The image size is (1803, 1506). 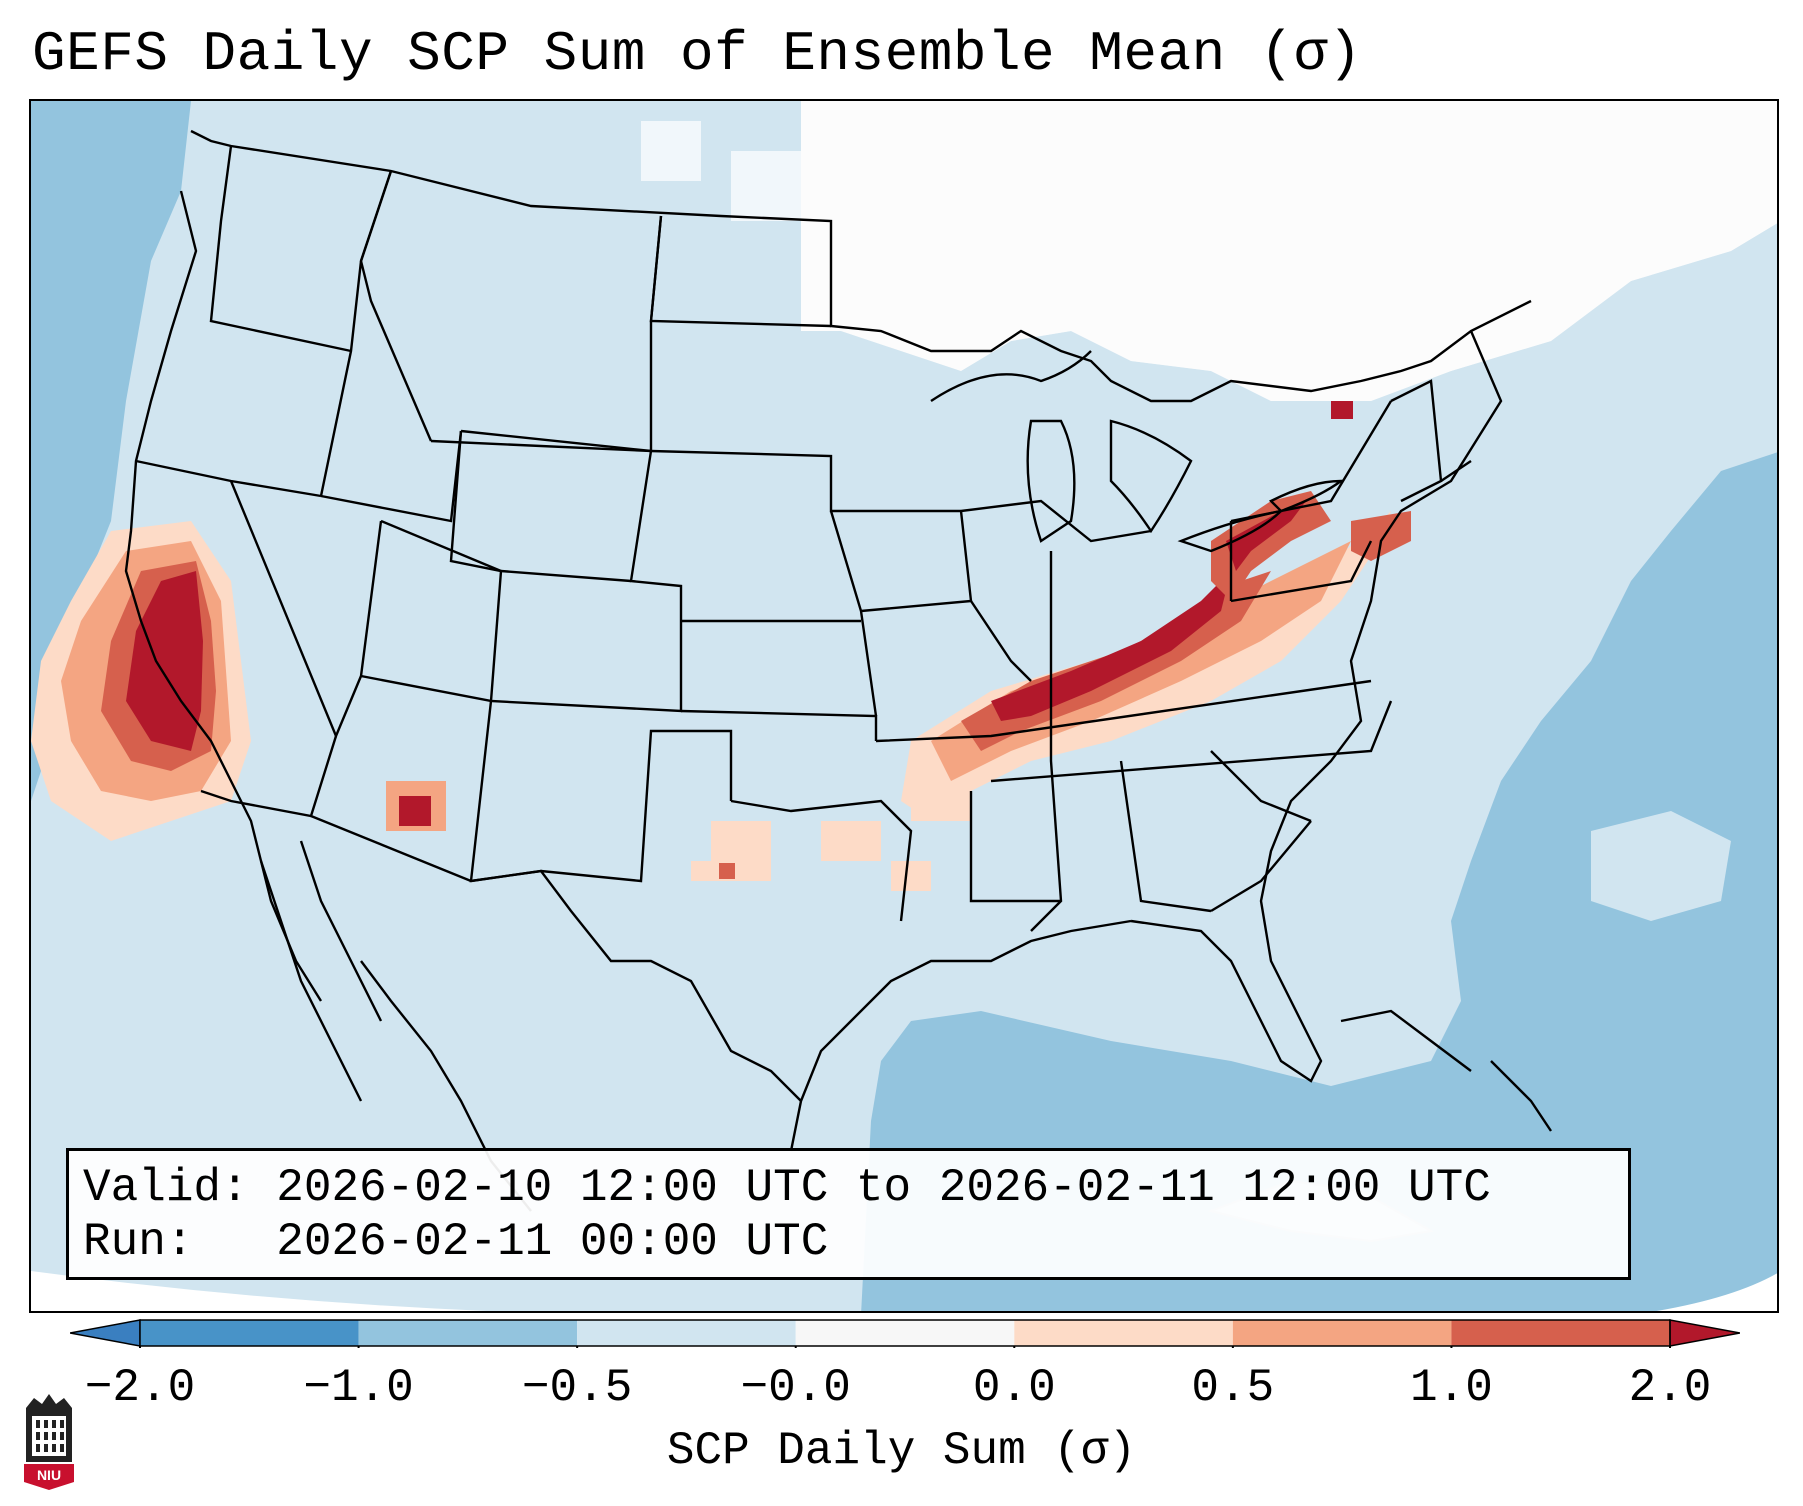 What do you see at coordinates (49, 1475) in the screenshot?
I see `logo-text: NIU` at bounding box center [49, 1475].